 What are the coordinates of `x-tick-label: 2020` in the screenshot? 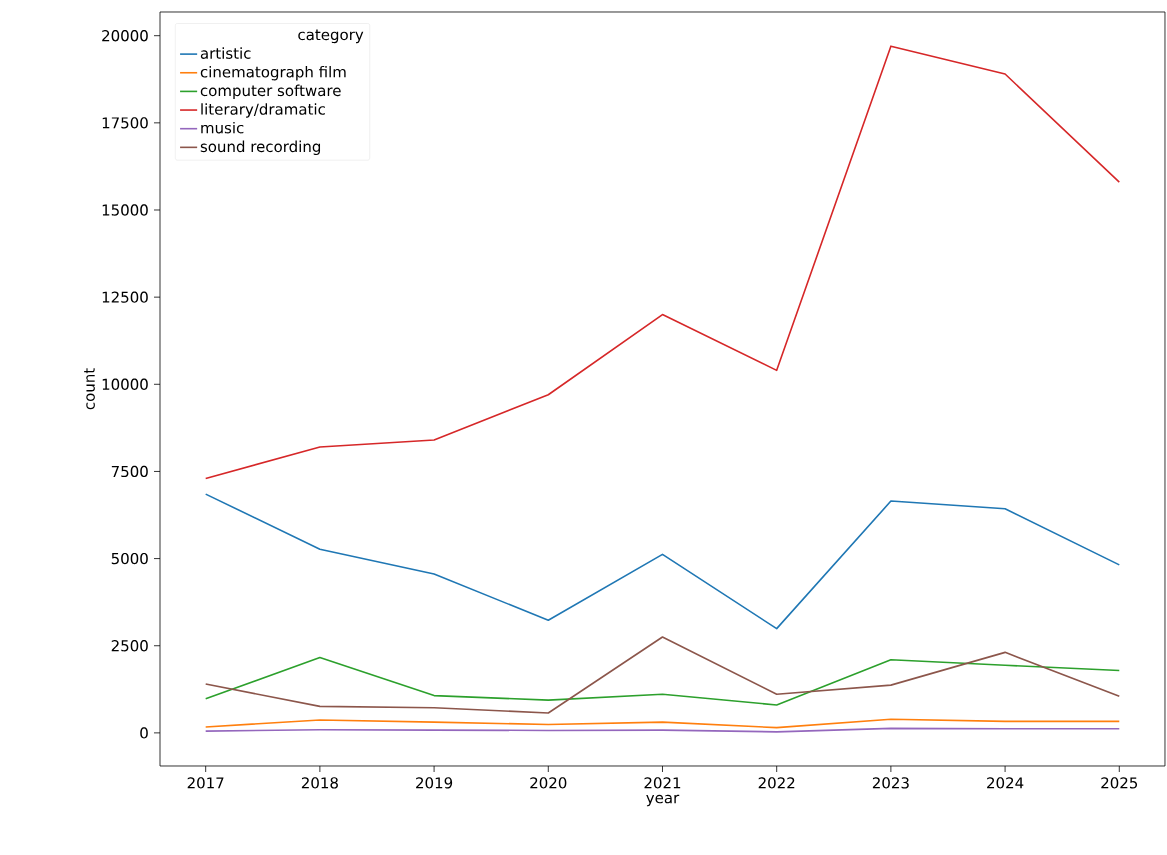 It's located at (548, 783).